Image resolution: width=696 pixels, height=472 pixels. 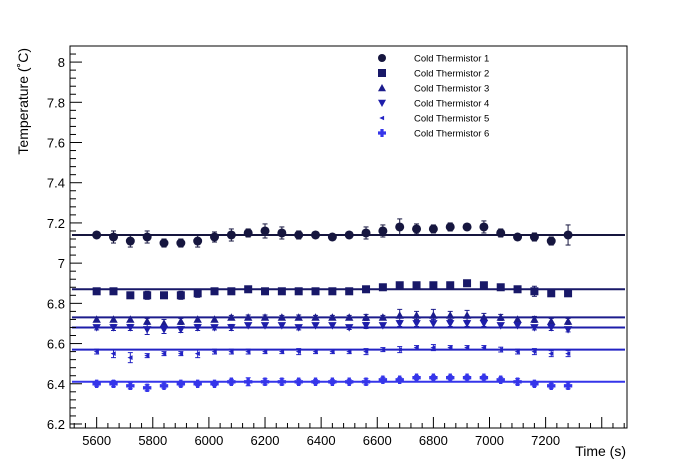 I want to click on x-tick-label: 5800, so click(x=152, y=440).